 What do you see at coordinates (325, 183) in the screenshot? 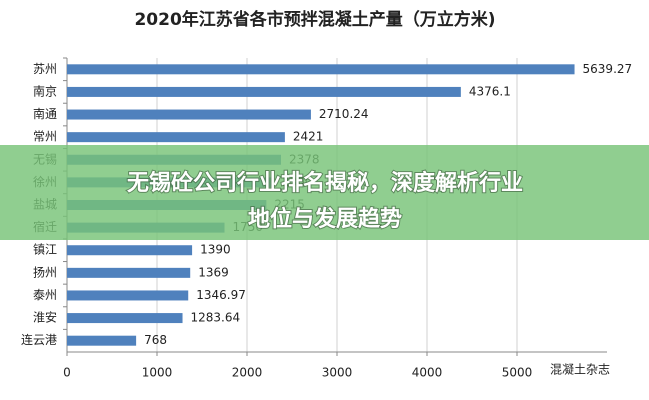
I see `overlay-title: 无锡砼公司行业排名揭秘，深度解析行业` at bounding box center [325, 183].